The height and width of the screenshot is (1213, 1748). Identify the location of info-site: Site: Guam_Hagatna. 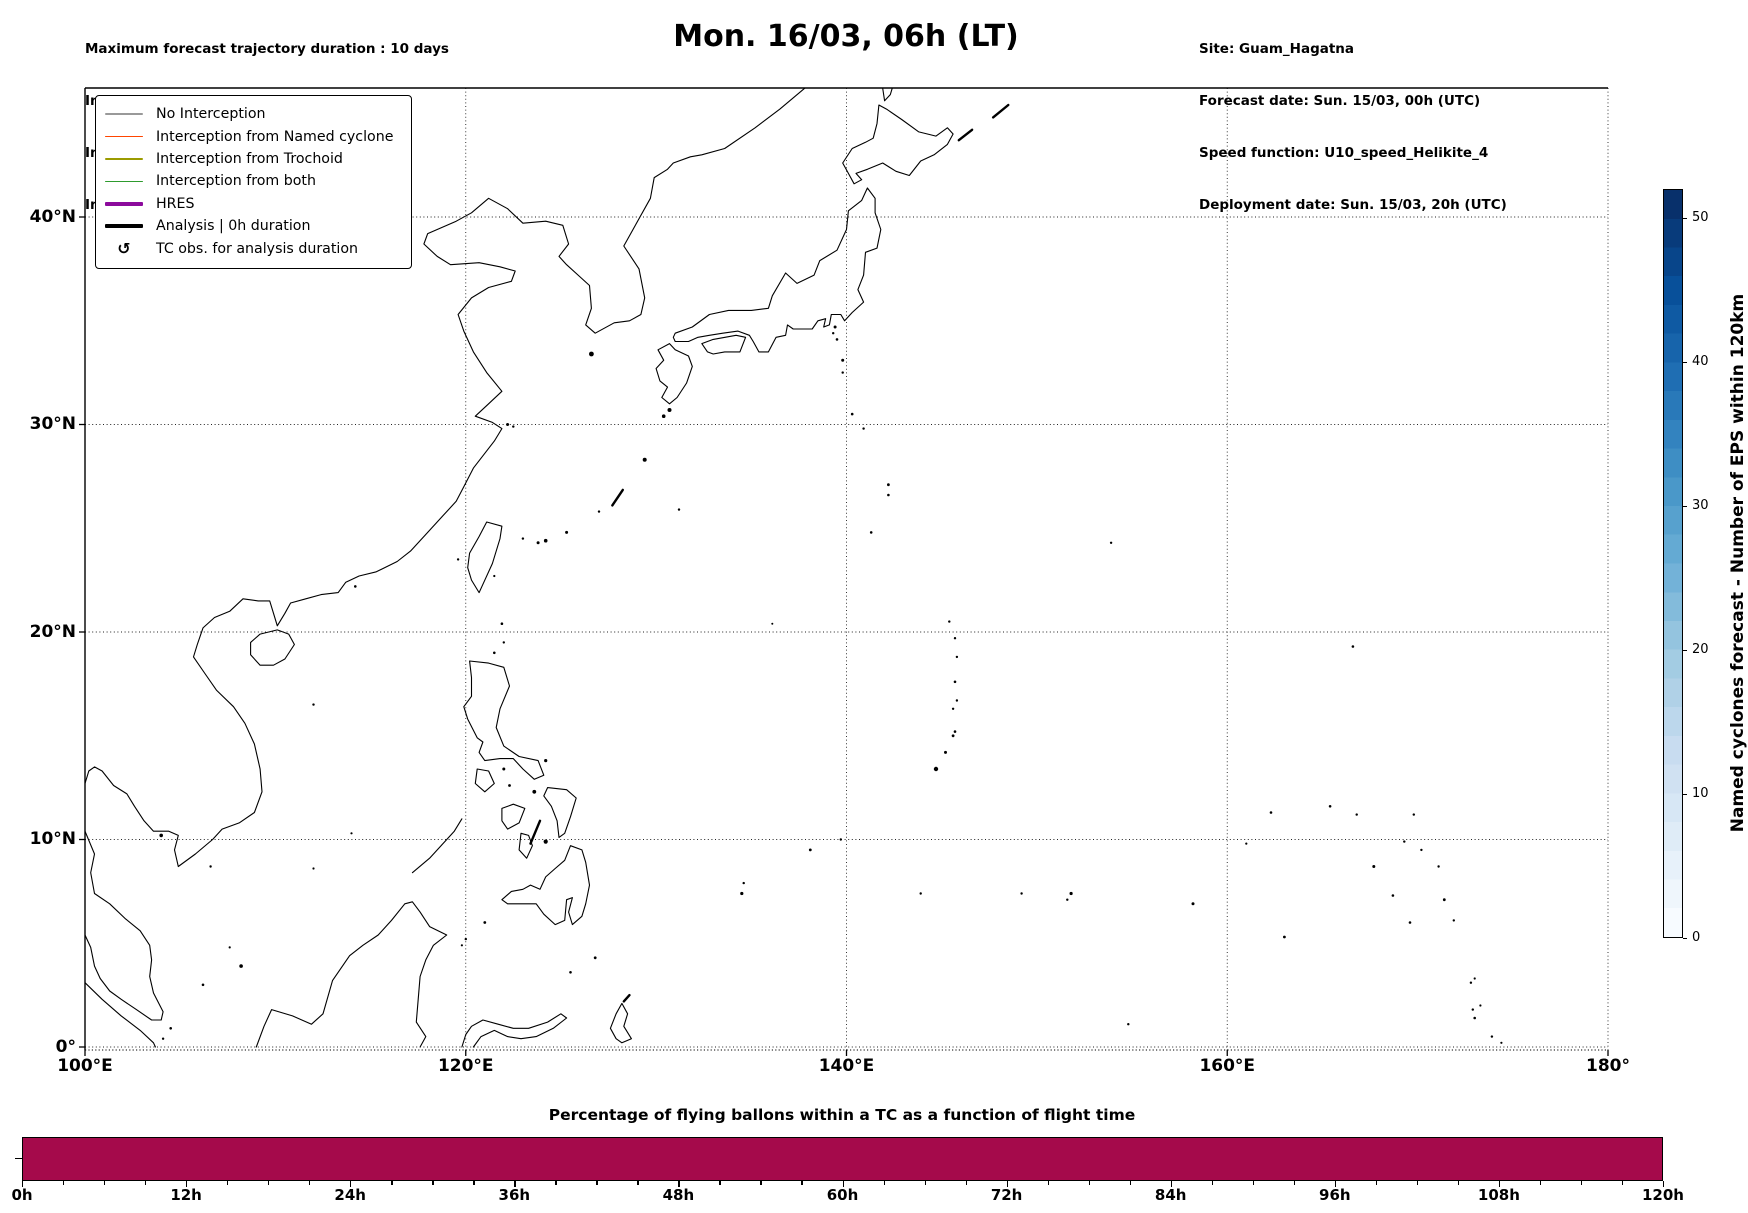
(1277, 48).